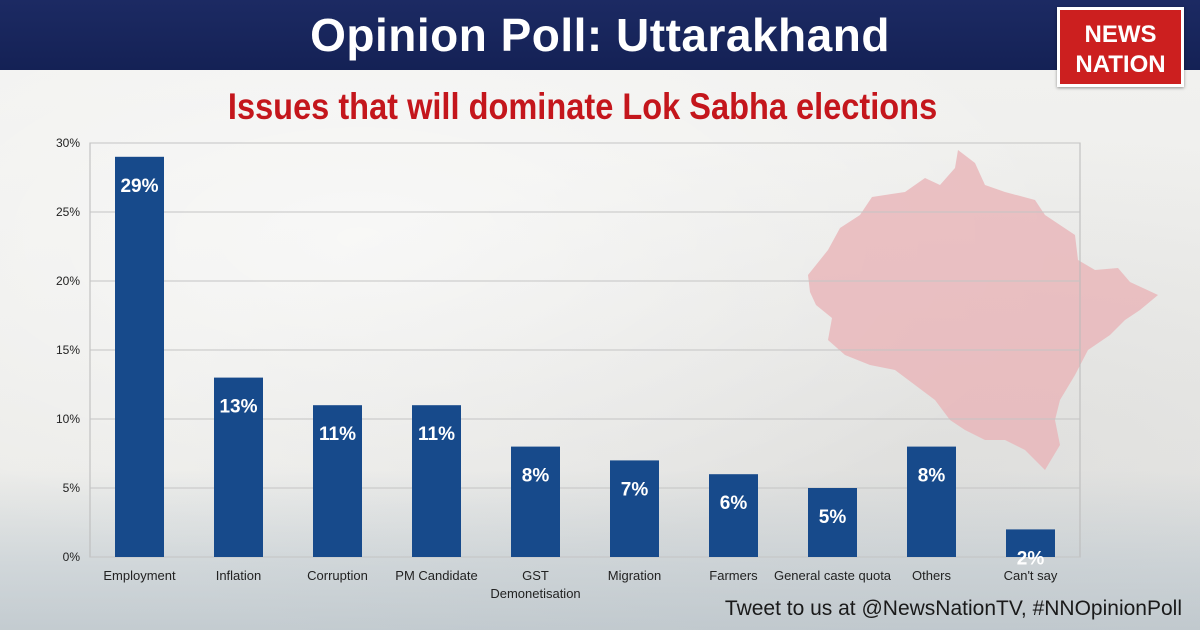 This screenshot has width=1200, height=630. What do you see at coordinates (238, 407) in the screenshot?
I see `bar-value-label: 13%` at bounding box center [238, 407].